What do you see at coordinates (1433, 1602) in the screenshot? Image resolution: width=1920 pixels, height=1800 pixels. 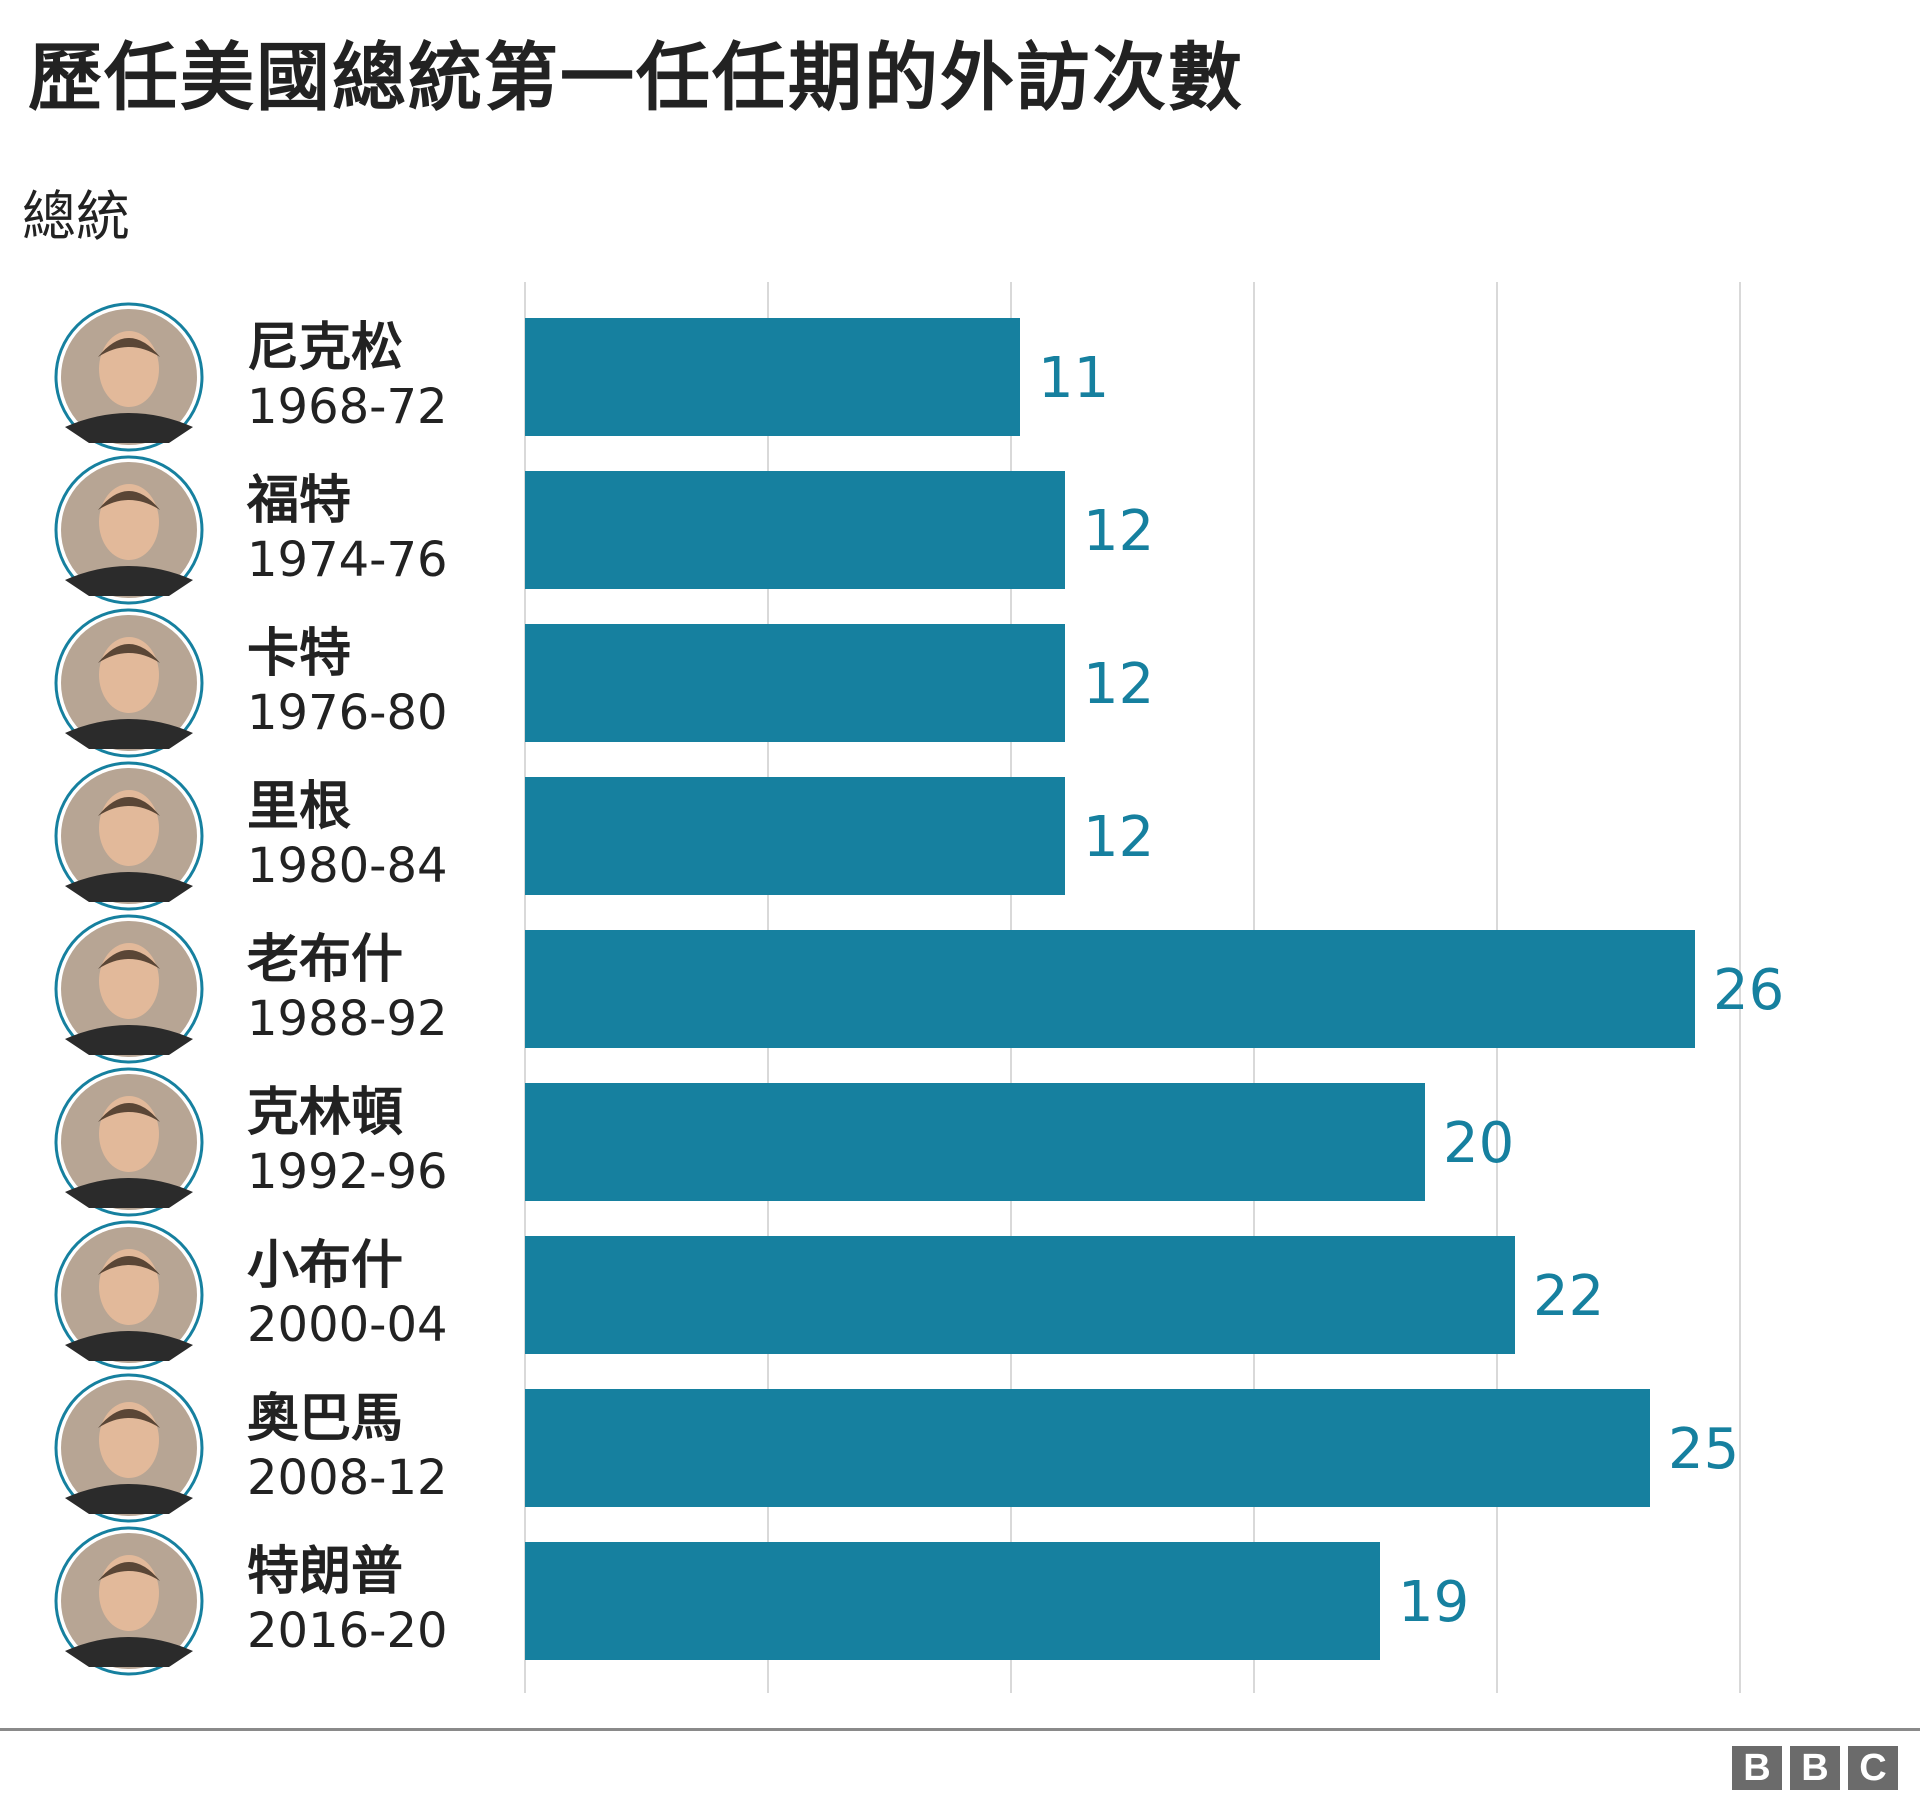 I see `value-label: 19` at bounding box center [1433, 1602].